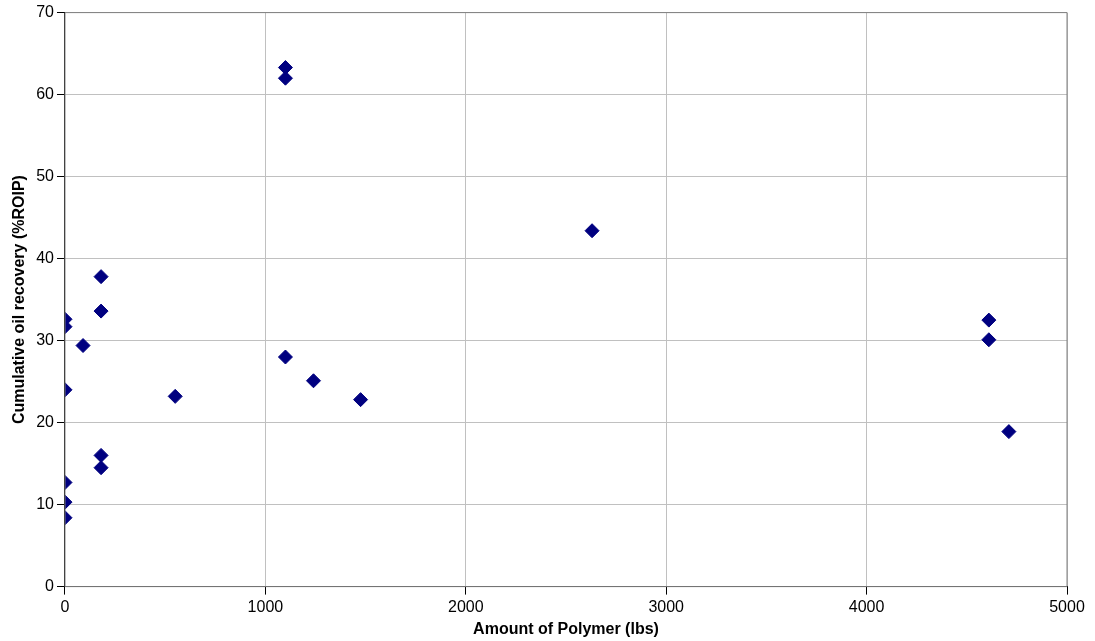 Image resolution: width=1095 pixels, height=641 pixels. I want to click on x-tick-label: 2000, so click(466, 606).